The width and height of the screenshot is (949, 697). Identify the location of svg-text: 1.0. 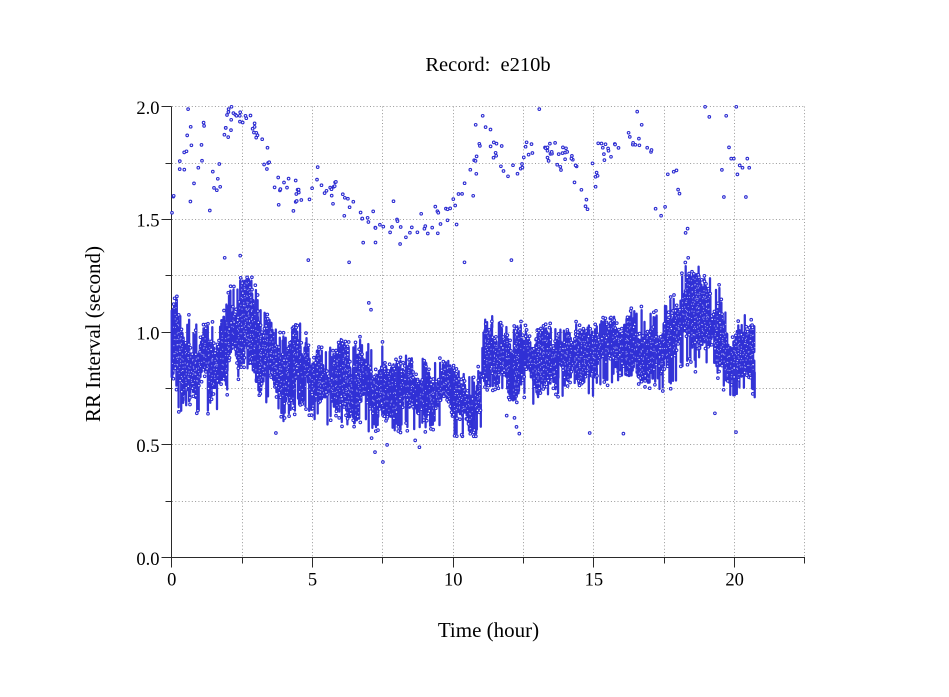
(147, 334).